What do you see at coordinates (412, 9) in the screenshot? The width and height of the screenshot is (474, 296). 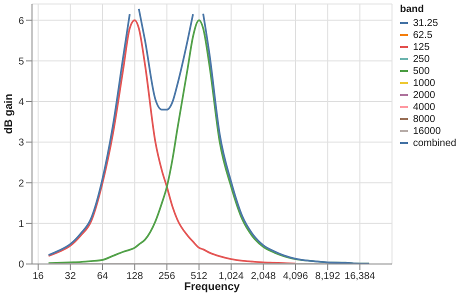 I see `legend-title: band` at bounding box center [412, 9].